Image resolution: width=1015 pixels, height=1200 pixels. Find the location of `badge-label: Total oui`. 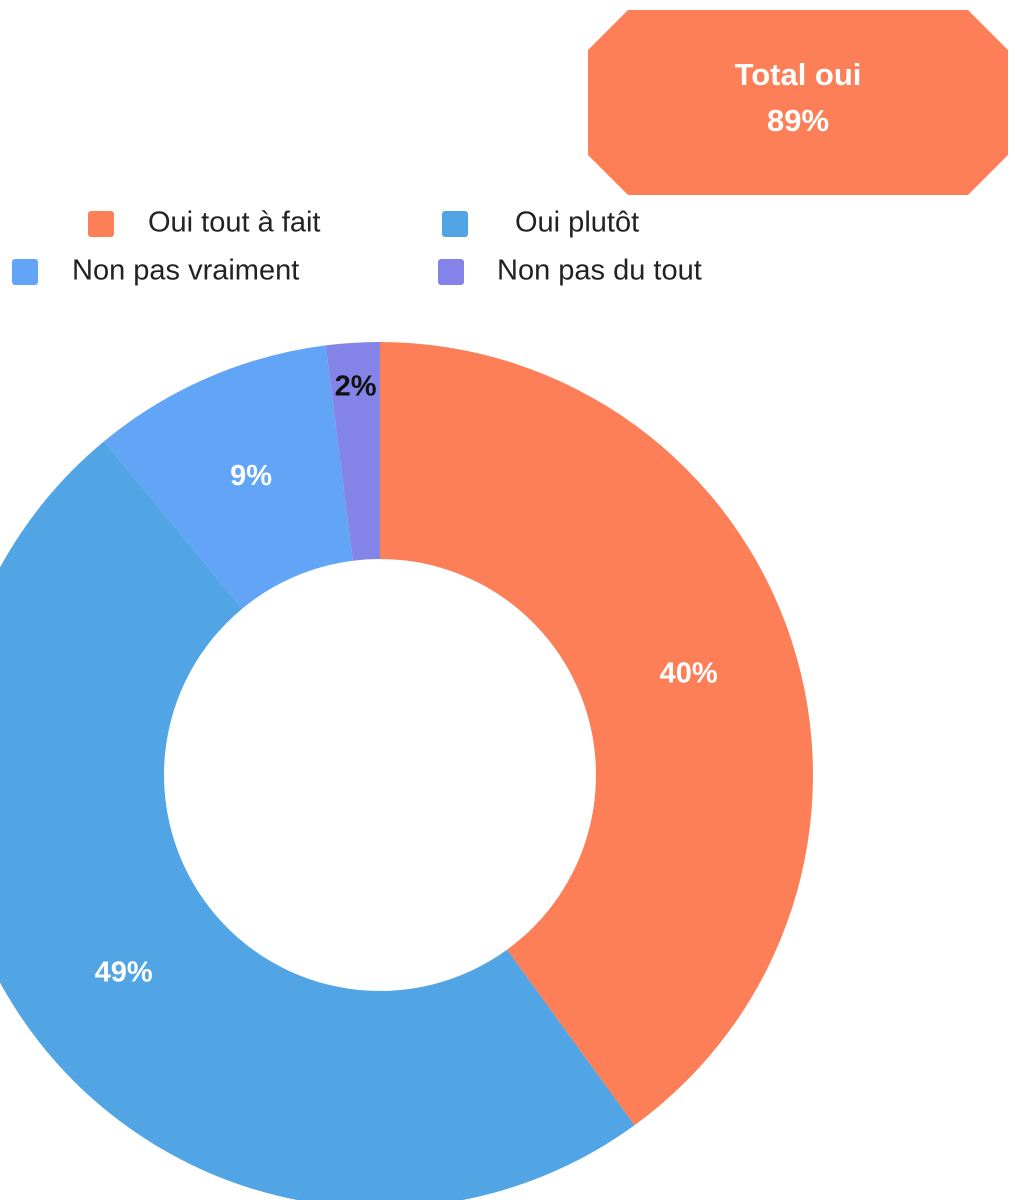

badge-label: Total oui is located at coordinates (798, 74).